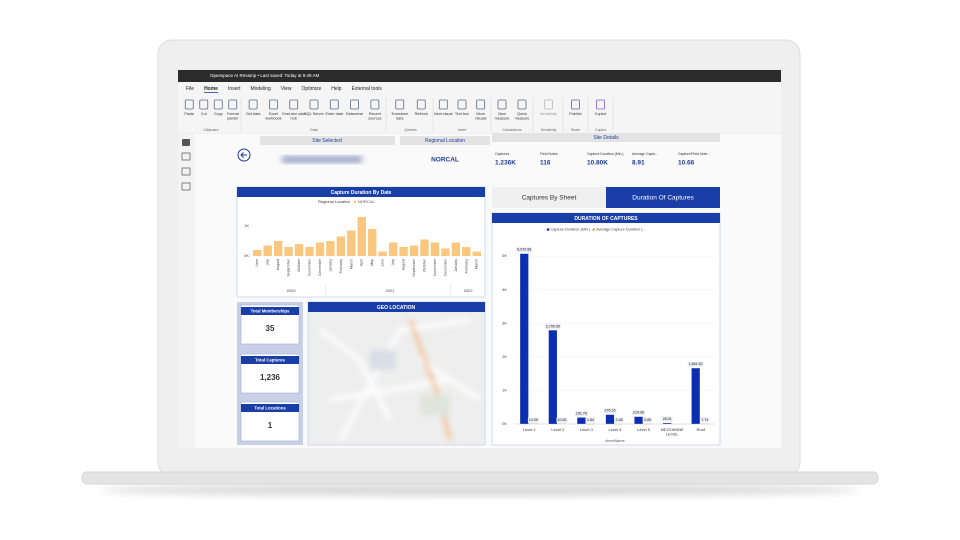  Describe the element at coordinates (218, 114) in the screenshot. I see `ribbon-button: Copy` at that location.